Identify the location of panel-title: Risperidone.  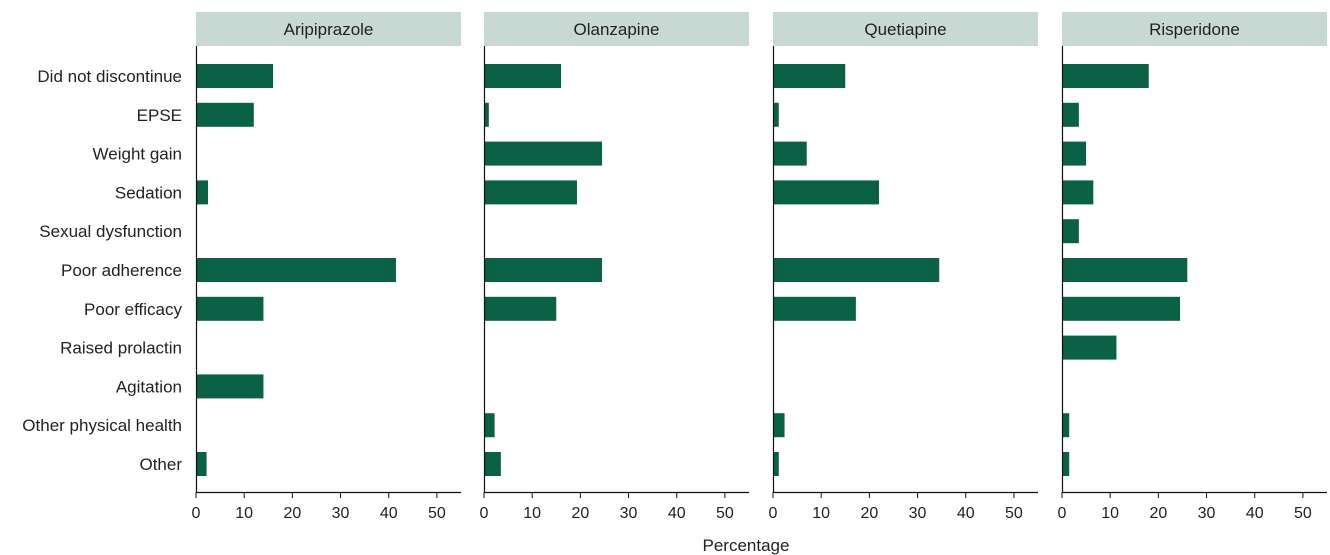
(1194, 29).